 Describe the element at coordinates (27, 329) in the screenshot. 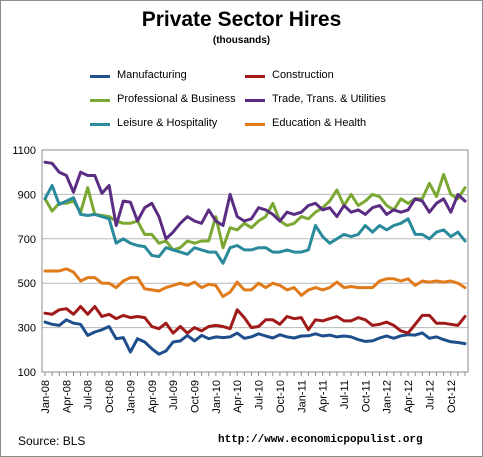

I see `y-tick-label-300: 300` at that location.